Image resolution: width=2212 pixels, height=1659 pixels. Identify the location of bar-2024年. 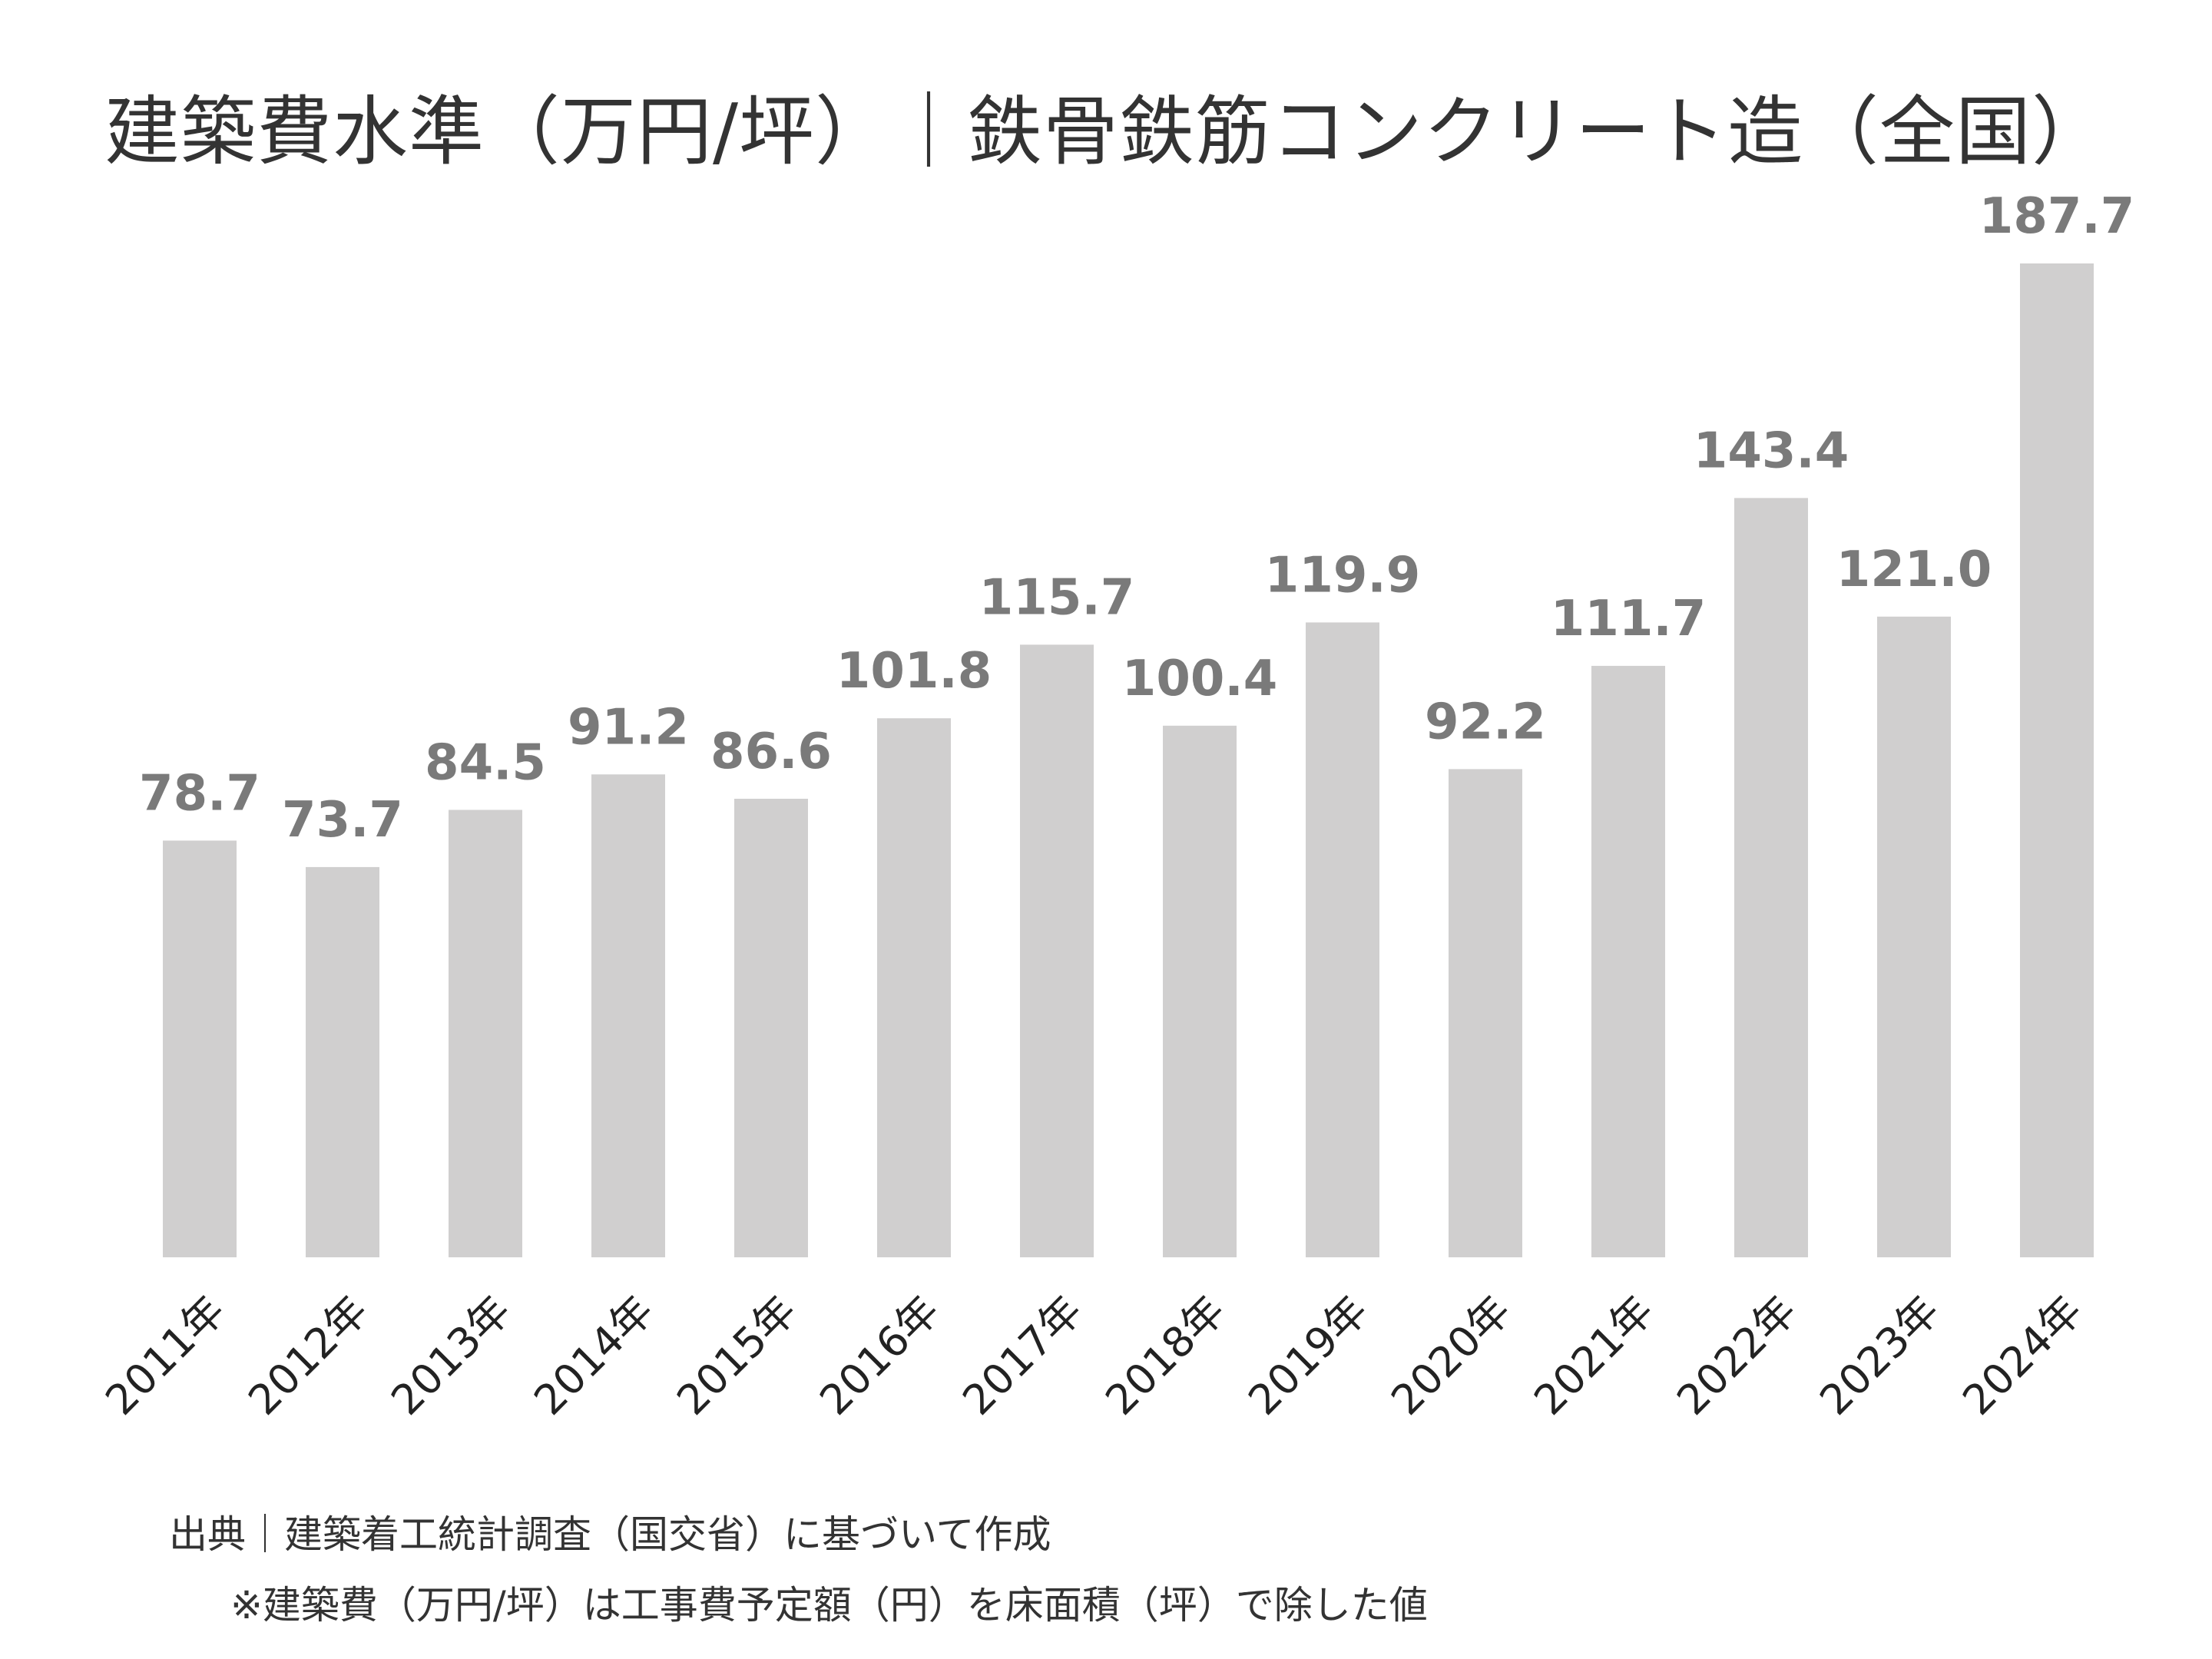
(2057, 760).